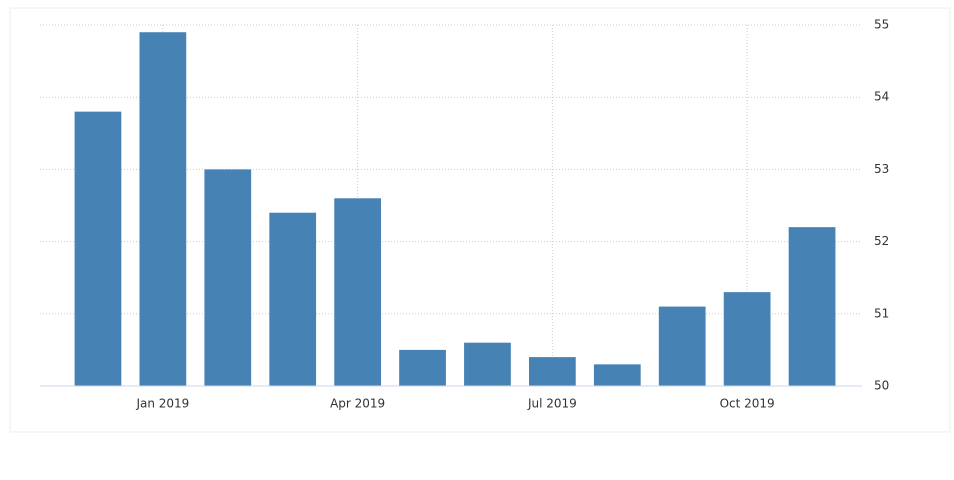  What do you see at coordinates (881, 25) in the screenshot?
I see `y-tick-label: 55` at bounding box center [881, 25].